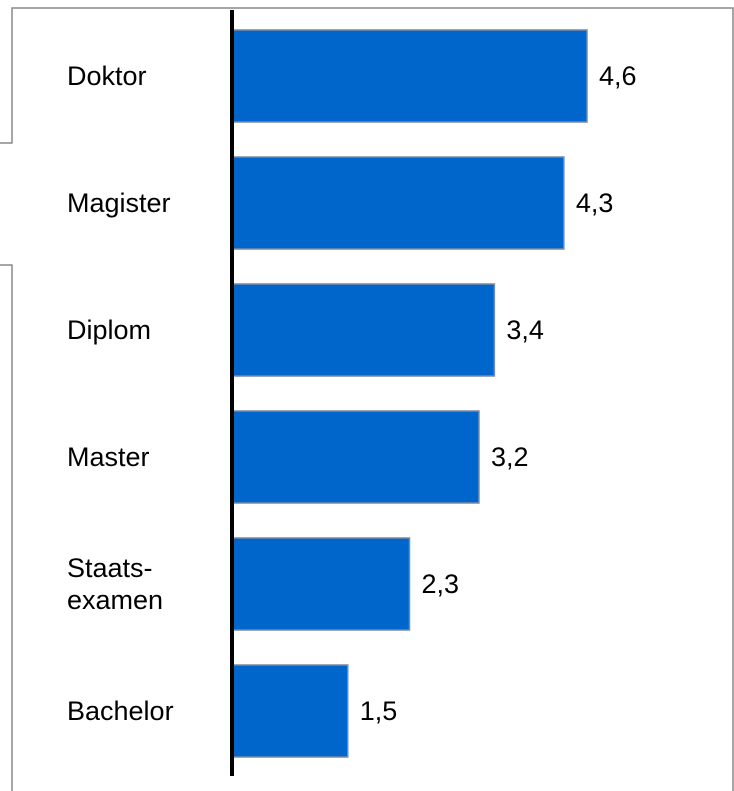 The height and width of the screenshot is (791, 734). What do you see at coordinates (525, 330) in the screenshot?
I see `value-label: 3,4` at bounding box center [525, 330].